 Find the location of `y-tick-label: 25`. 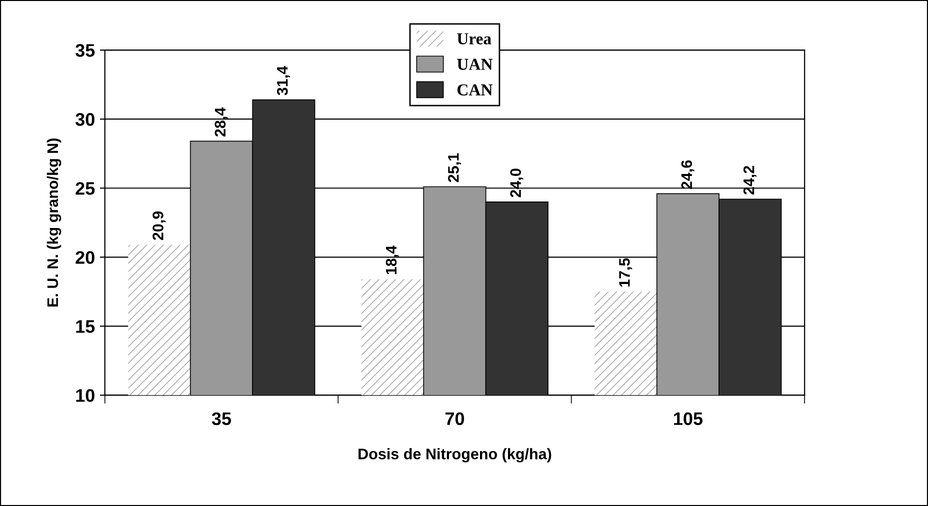

y-tick-label: 25 is located at coordinates (85, 188).